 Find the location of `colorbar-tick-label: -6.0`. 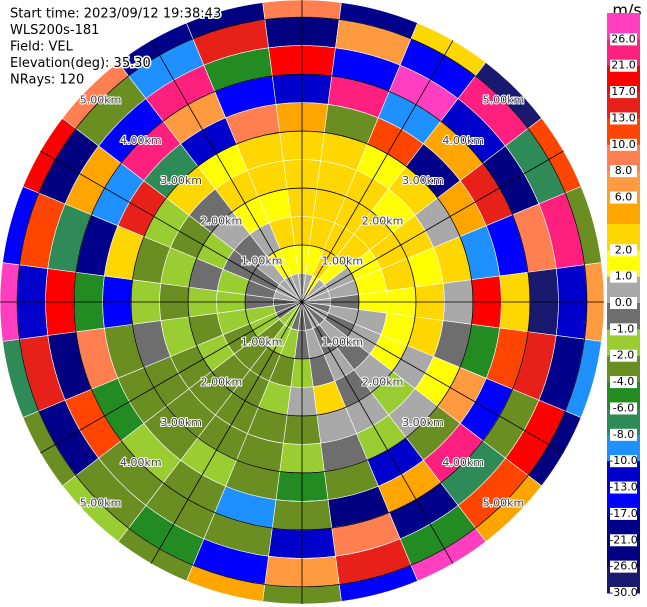

colorbar-tick-label: -6.0 is located at coordinates (623, 407).